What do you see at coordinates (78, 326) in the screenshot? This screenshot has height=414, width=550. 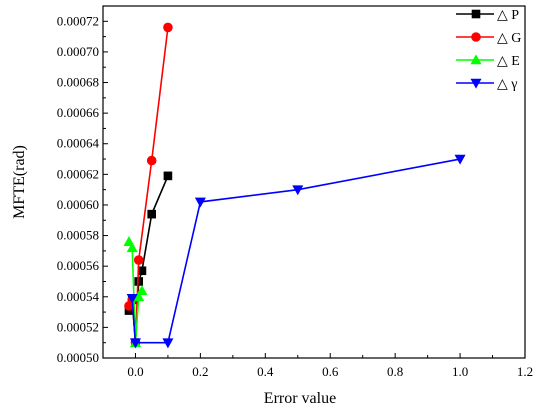 I see `y-tick-label: 0.00052` at bounding box center [78, 326].